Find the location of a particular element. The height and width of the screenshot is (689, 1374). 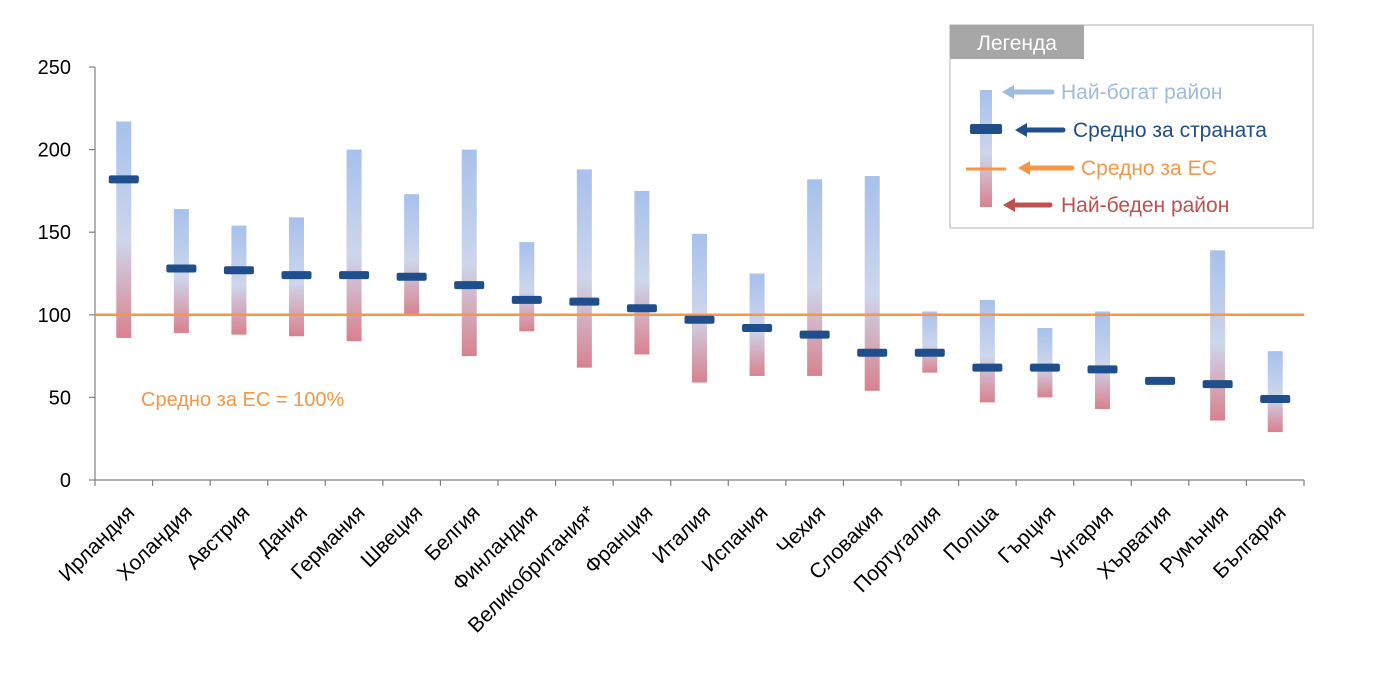

legend-item-label: Средно за страната is located at coordinates (1170, 130).